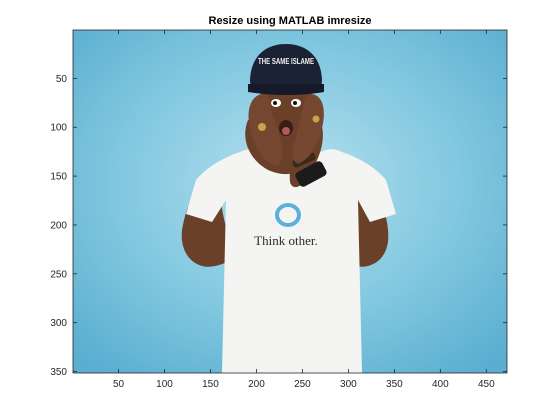 The height and width of the screenshot is (420, 560). Describe the element at coordinates (262, 127) in the screenshot. I see `ring-left` at that location.